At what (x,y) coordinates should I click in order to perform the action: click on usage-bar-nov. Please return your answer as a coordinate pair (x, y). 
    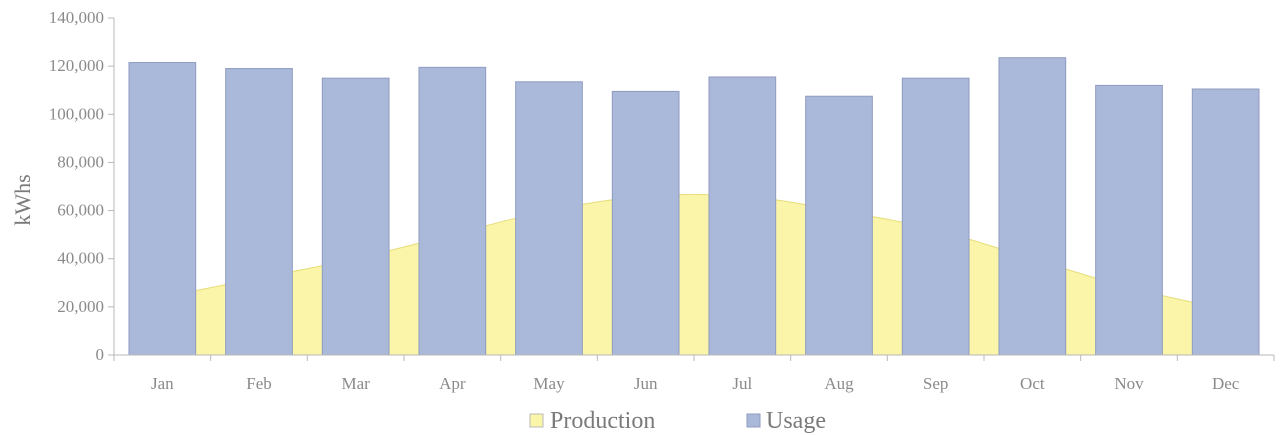
    Looking at the image, I should click on (1129, 220).